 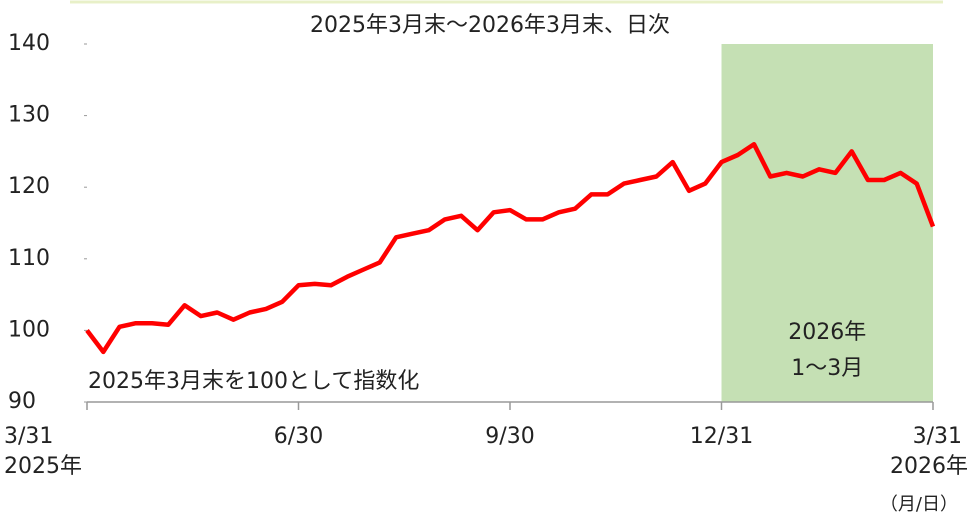 I want to click on y-tick-label: 140, so click(x=29, y=43).